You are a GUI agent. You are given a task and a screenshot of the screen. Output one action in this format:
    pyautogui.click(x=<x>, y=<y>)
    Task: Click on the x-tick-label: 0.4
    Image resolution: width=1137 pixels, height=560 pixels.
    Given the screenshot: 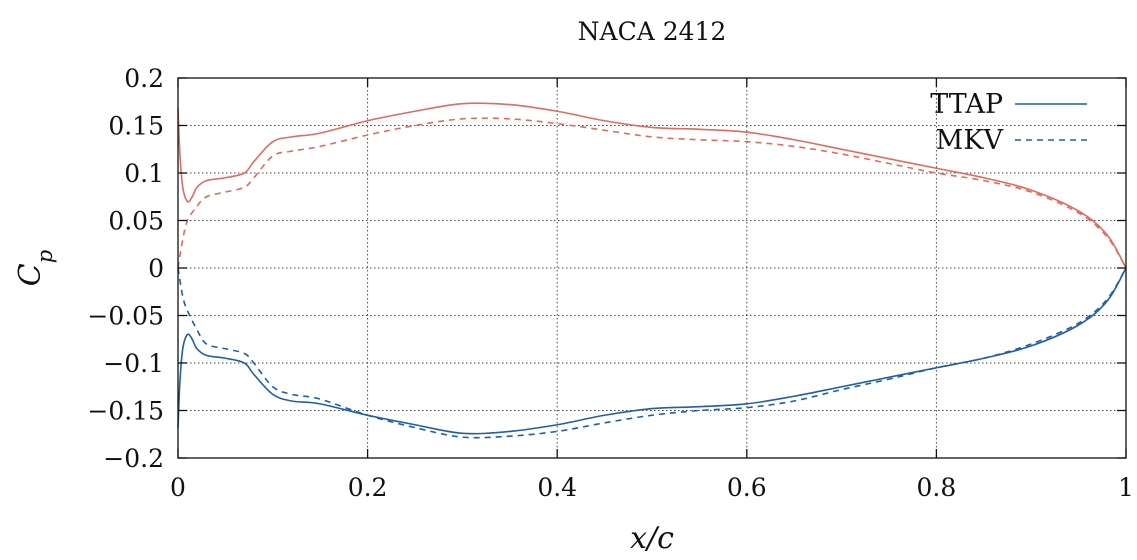 What is the action you would take?
    pyautogui.click(x=557, y=487)
    